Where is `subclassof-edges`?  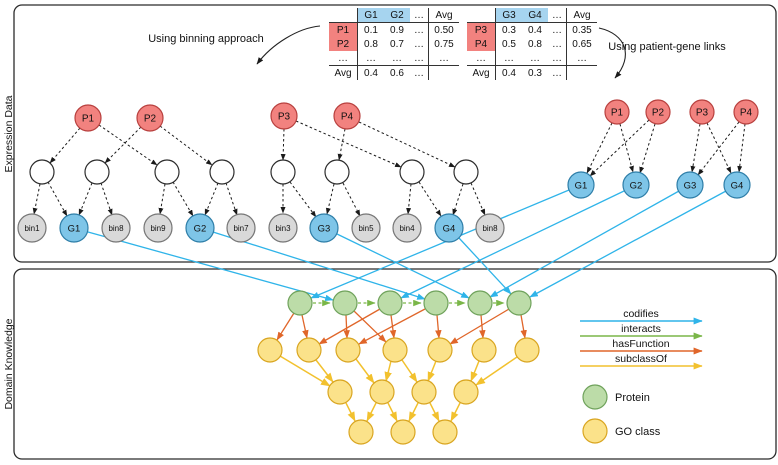
subclassof-edges is located at coordinates (398, 388).